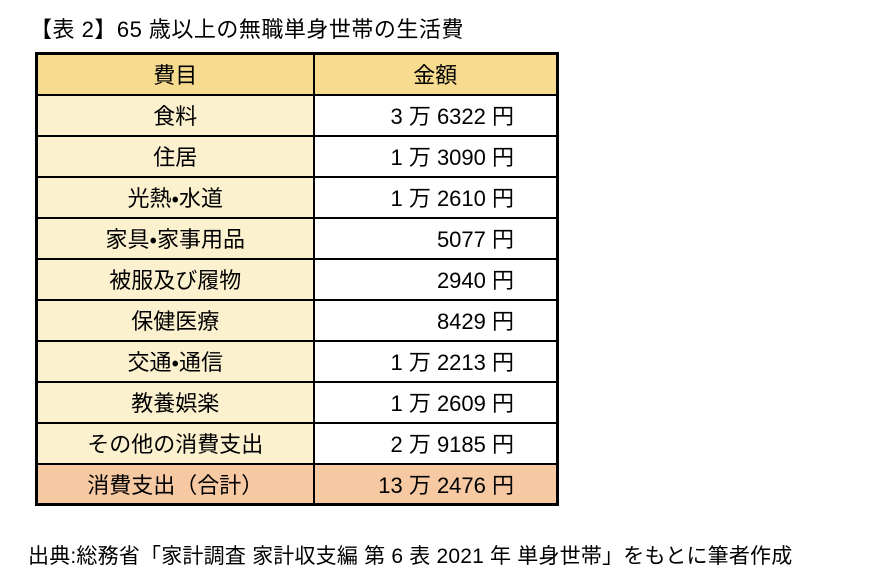 The height and width of the screenshot is (578, 870). I want to click on amount-cell: 1 万 2609 円, so click(435, 402).